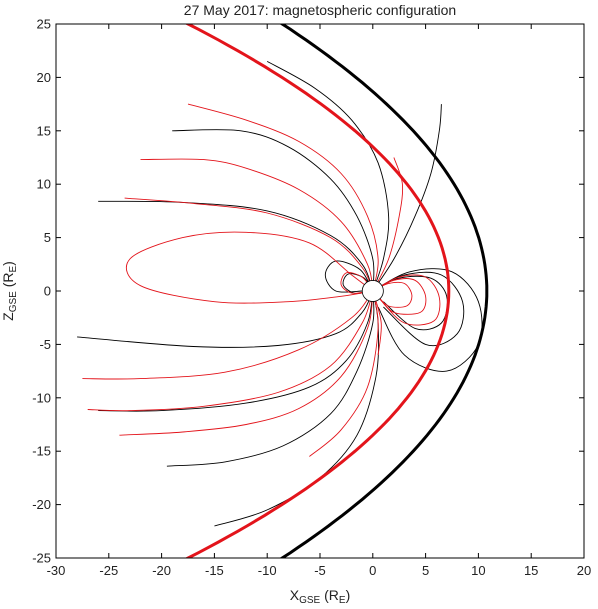 Image resolution: width=598 pixels, height=609 pixels. I want to click on y-axis-label: ZGSE (RE), so click(9, 291).